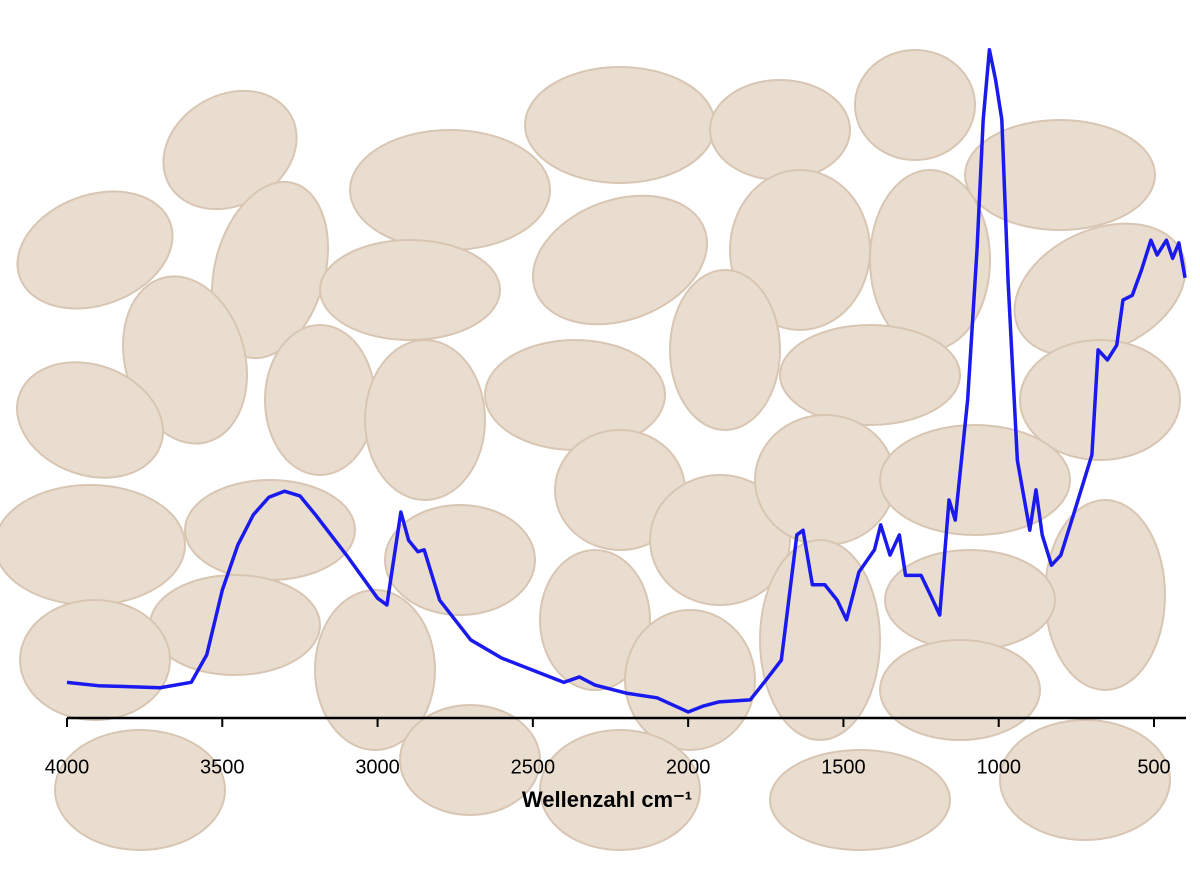  What do you see at coordinates (688, 767) in the screenshot?
I see `x-tick-label: 2000` at bounding box center [688, 767].